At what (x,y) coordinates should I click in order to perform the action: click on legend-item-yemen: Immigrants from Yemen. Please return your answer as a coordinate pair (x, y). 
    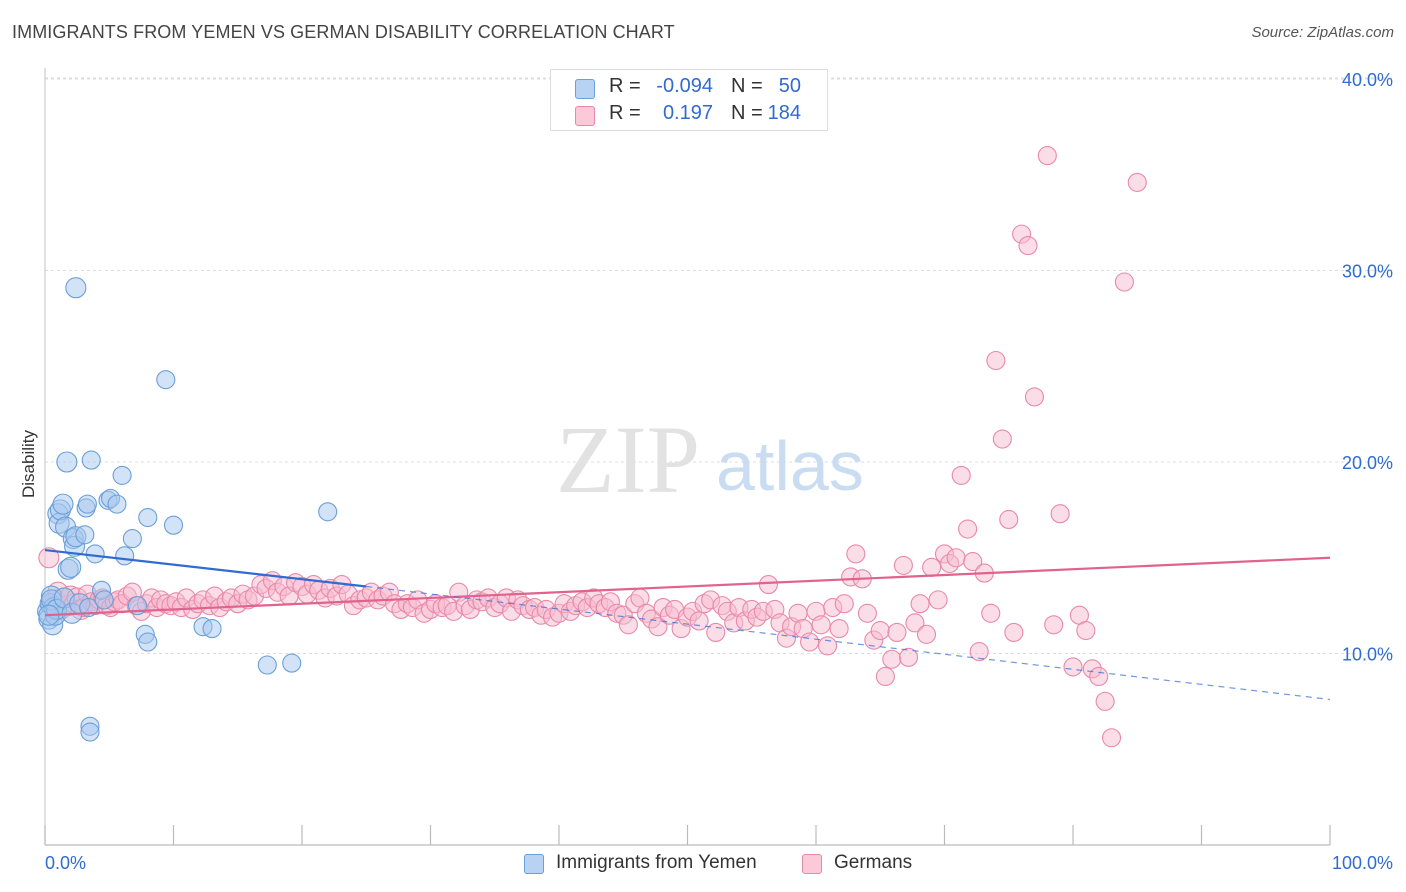
    Looking at the image, I should click on (654, 864).